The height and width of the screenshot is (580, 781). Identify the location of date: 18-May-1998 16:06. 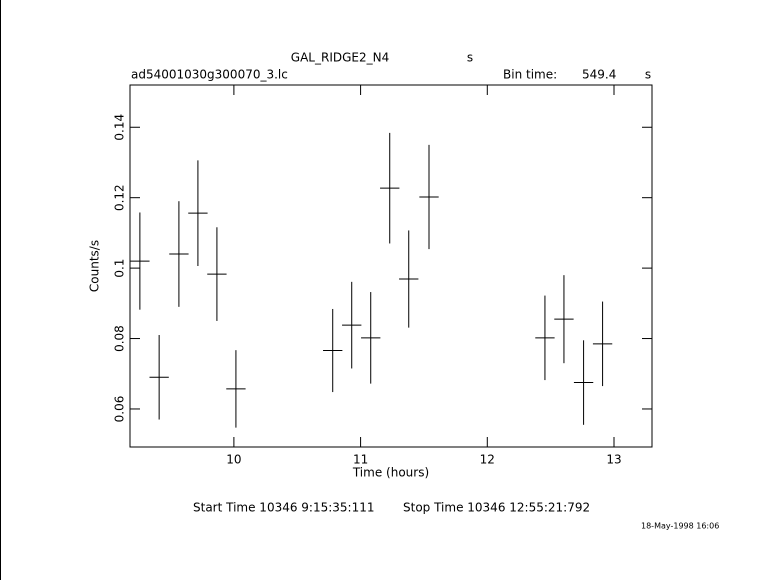
(680, 526).